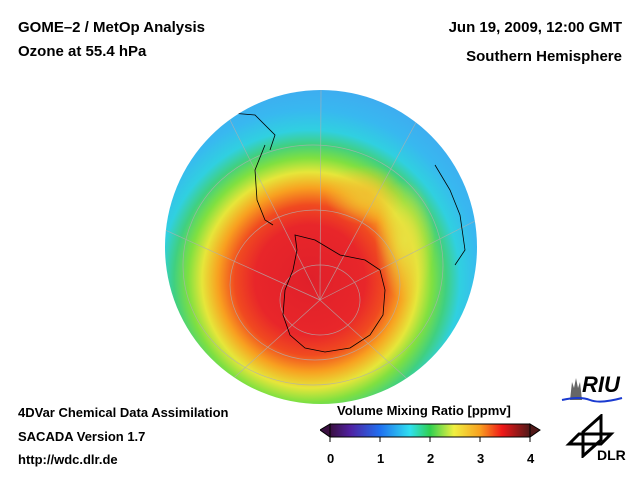 The image size is (640, 480). I want to click on riu-logo: RIU, so click(595, 388).